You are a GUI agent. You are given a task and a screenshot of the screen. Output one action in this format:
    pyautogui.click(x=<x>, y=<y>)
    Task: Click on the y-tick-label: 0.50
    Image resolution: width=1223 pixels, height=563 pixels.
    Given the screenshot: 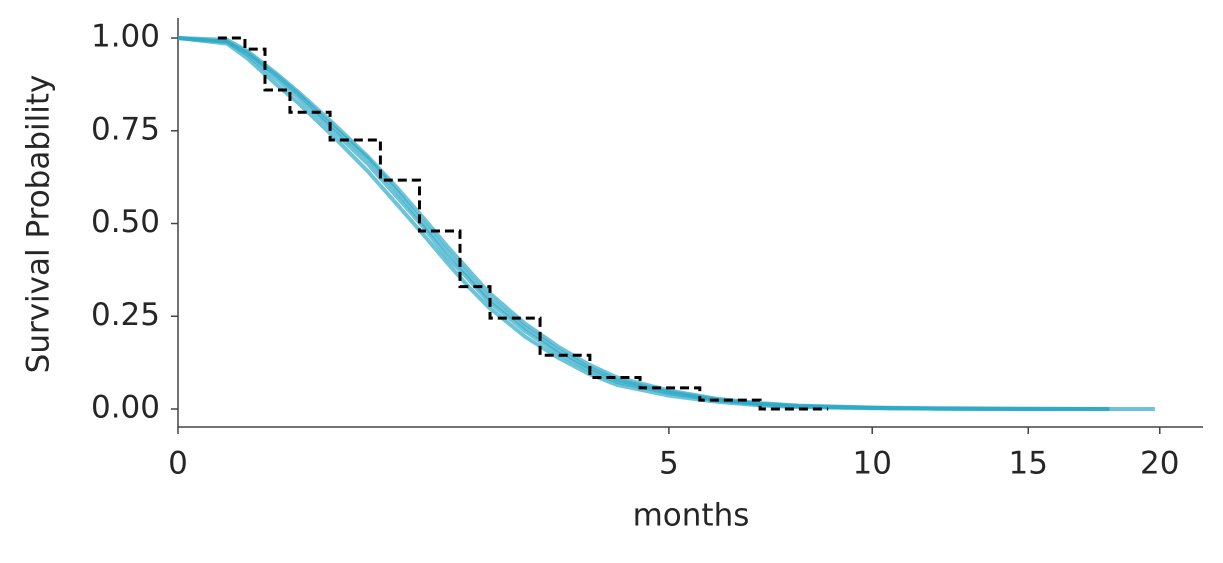 What is the action you would take?
    pyautogui.click(x=125, y=222)
    